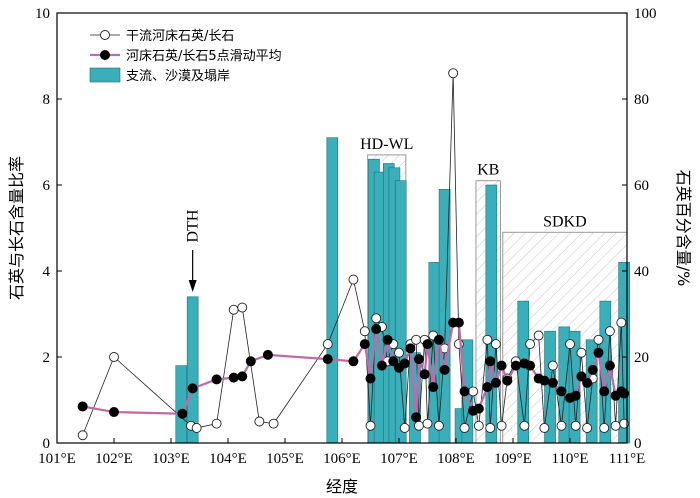 The width and height of the screenshot is (700, 498). Describe the element at coordinates (386, 144) in the screenshot. I see `region-label: HD-WL` at that location.